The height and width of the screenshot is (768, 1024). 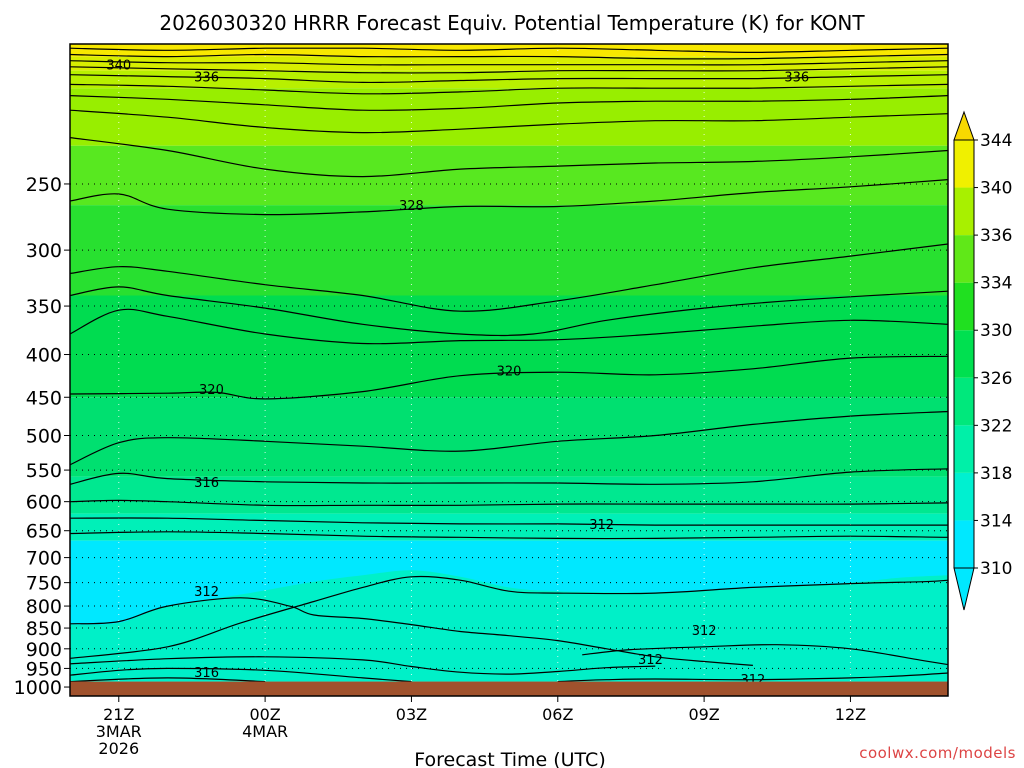 What do you see at coordinates (937, 753) in the screenshot?
I see `credit-text: coolwx.com/models` at bounding box center [937, 753].